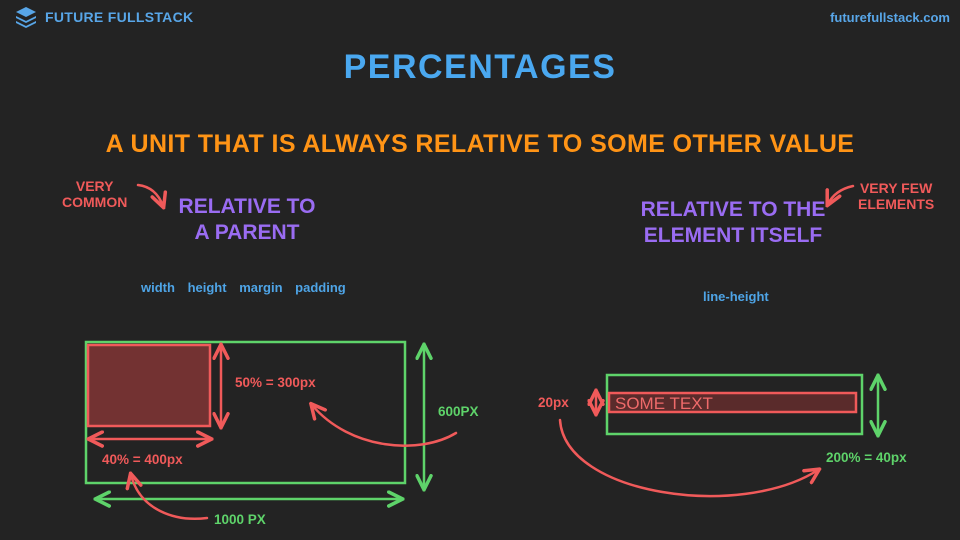  I want to click on stack-icon, so click(26, 17).